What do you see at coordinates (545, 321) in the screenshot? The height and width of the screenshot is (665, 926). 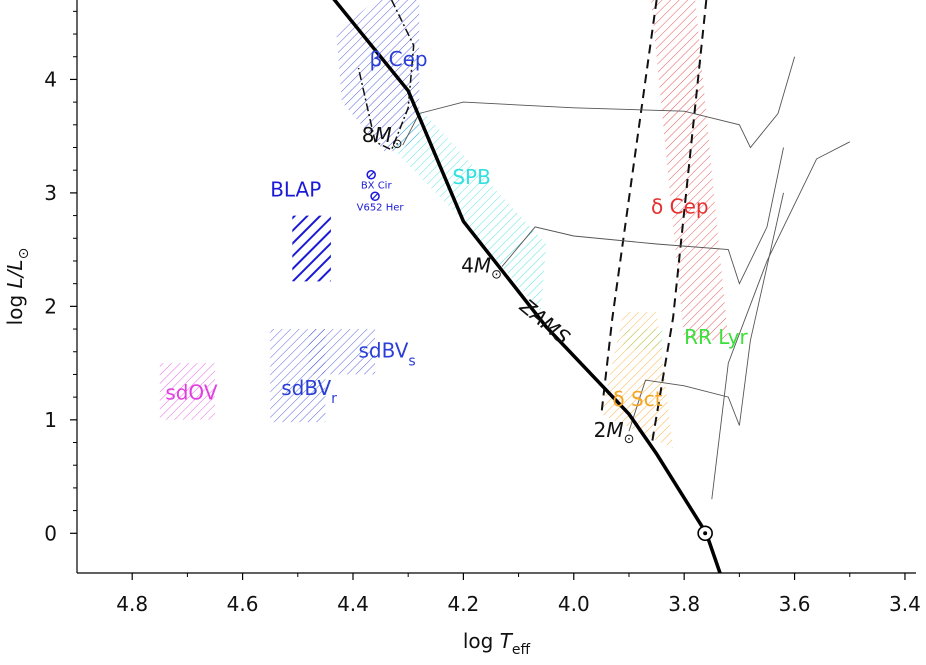 I see `zams-label: ZAMS` at bounding box center [545, 321].